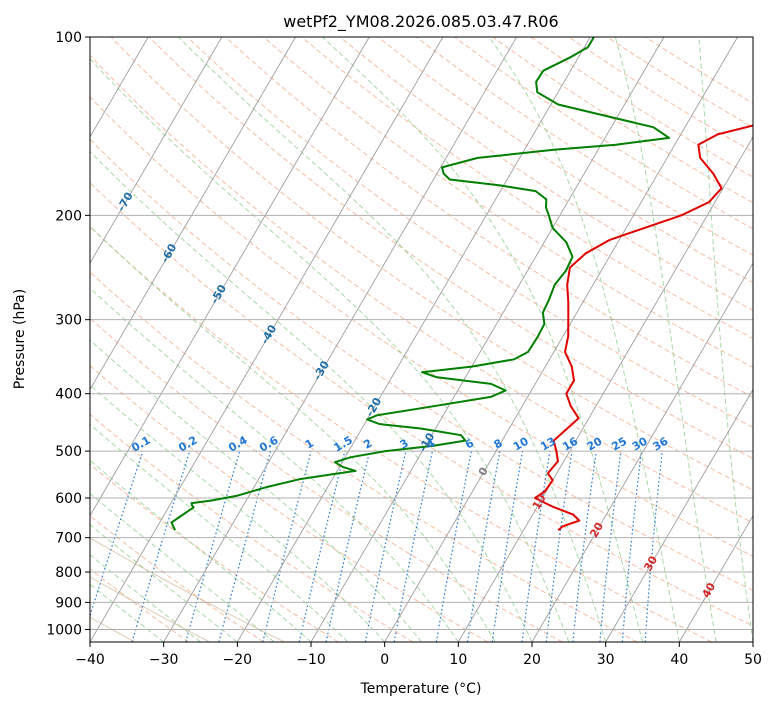 This screenshot has width=775, height=708. Describe the element at coordinates (532, 660) in the screenshot. I see `x-tick-label: 20` at that location.